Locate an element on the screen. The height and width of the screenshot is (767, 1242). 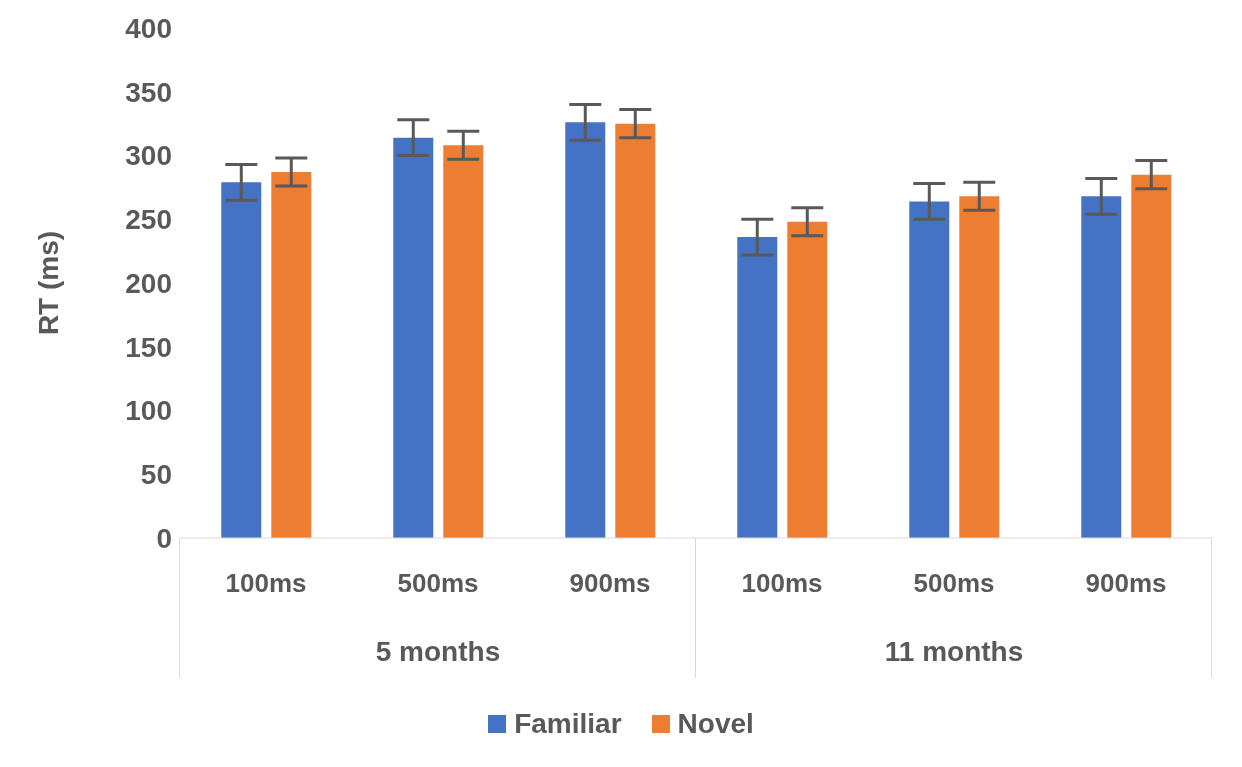
y-tick-label: 0 is located at coordinates (164, 538).